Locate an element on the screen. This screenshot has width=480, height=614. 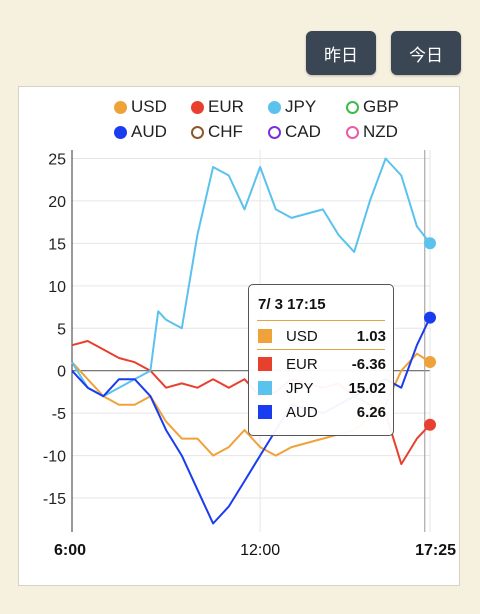
tooltip-swatch-aud is located at coordinates (265, 412).